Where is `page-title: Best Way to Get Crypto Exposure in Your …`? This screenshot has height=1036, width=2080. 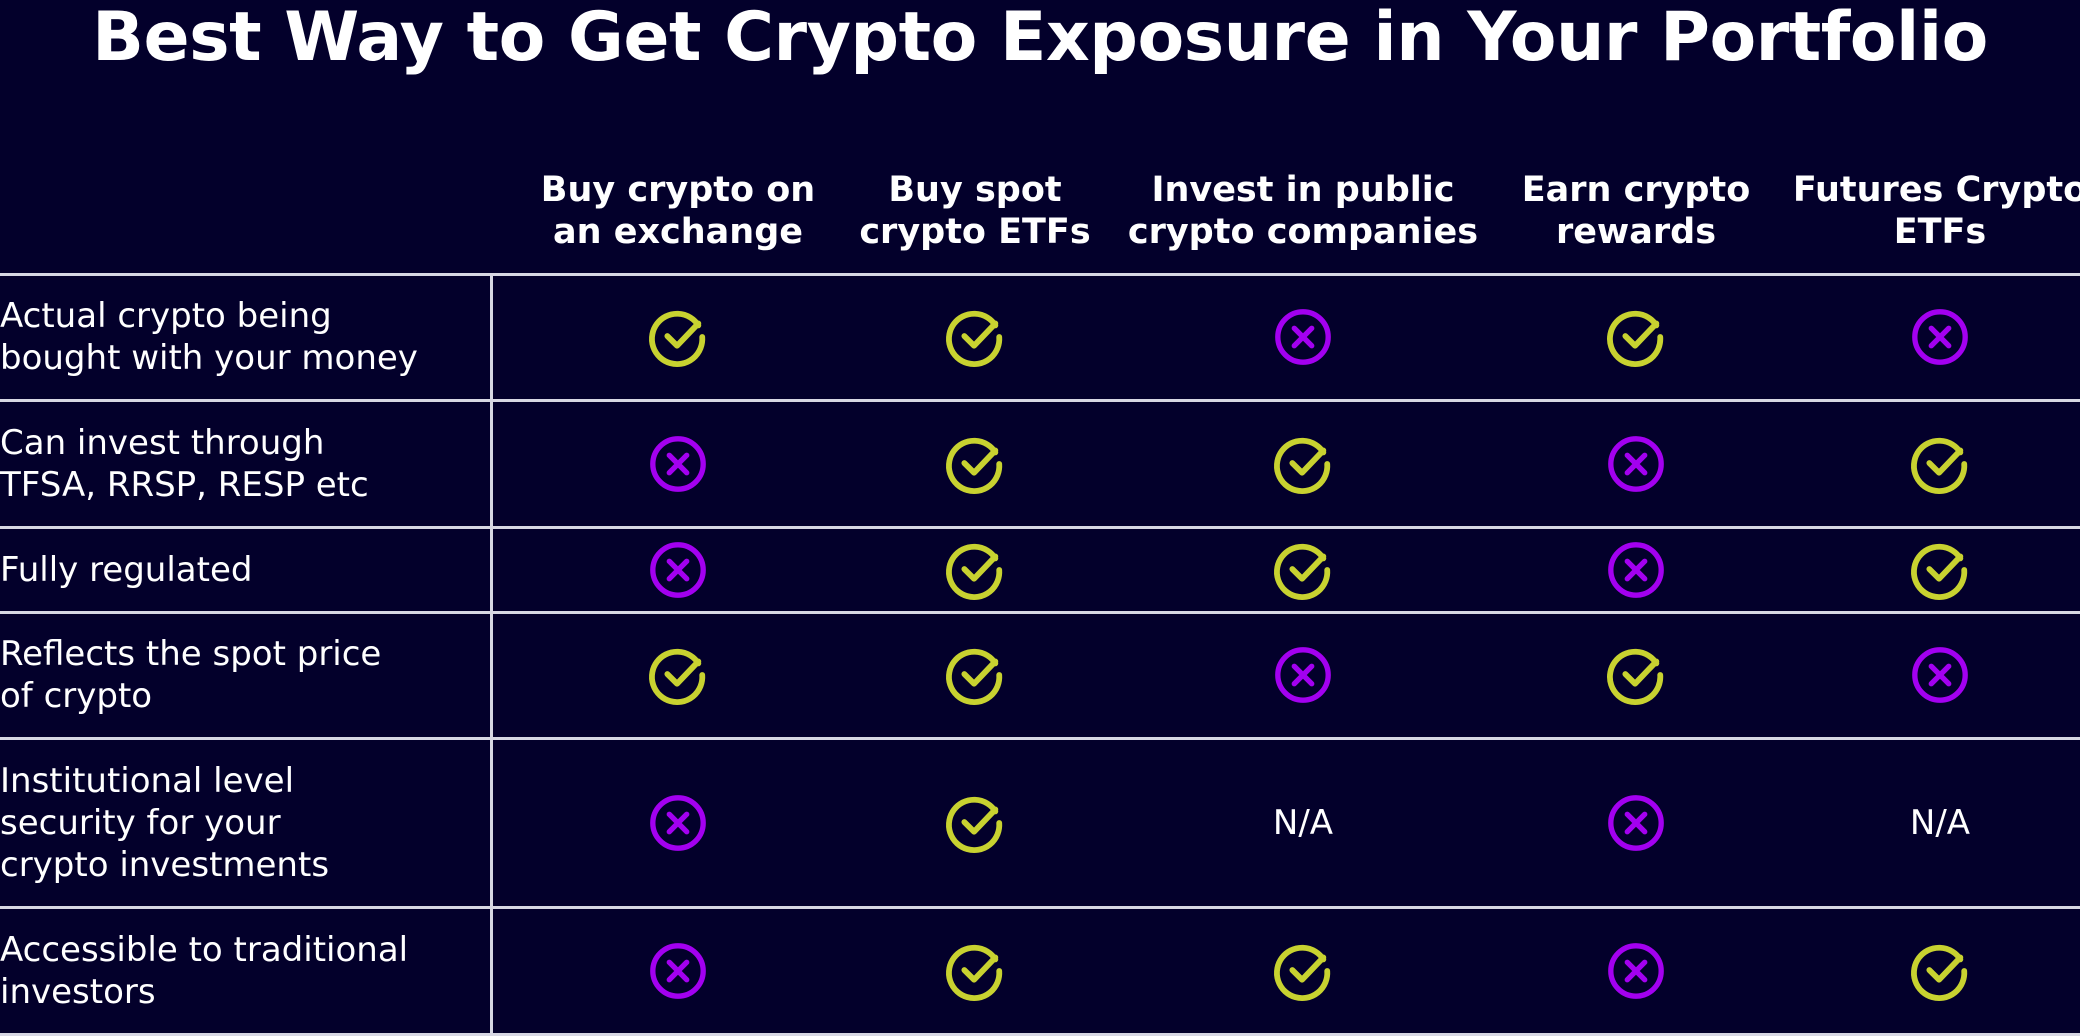
page-title: Best Way to Get Crypto Exposure in Your … is located at coordinates (1040, 38).